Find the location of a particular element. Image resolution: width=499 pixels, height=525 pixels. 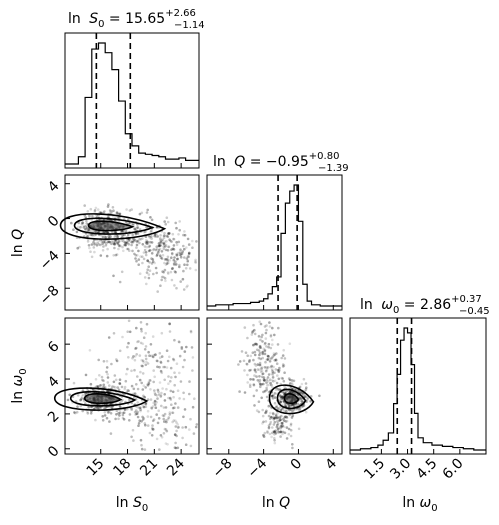

xlabel-lnw0: ln ω0 is located at coordinates (419, 504).